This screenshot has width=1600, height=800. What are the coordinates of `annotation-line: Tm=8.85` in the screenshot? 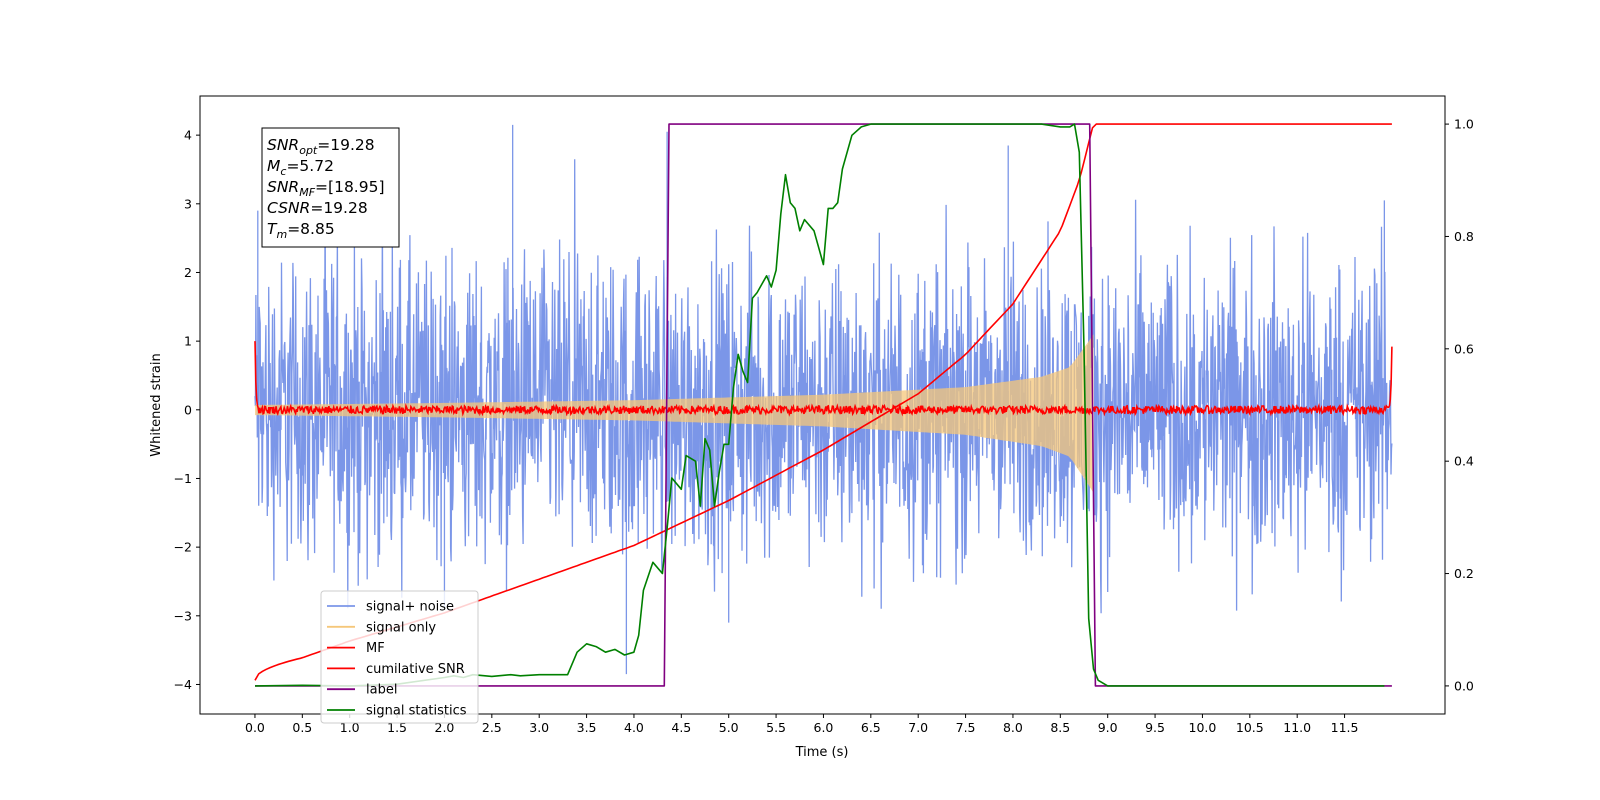 It's located at (301, 230).